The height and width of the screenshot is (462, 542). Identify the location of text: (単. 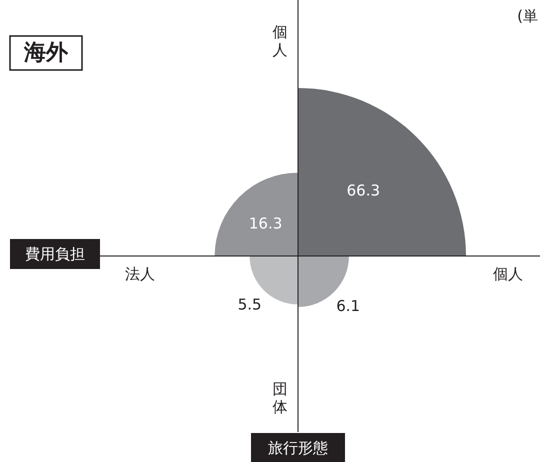
(527, 16).